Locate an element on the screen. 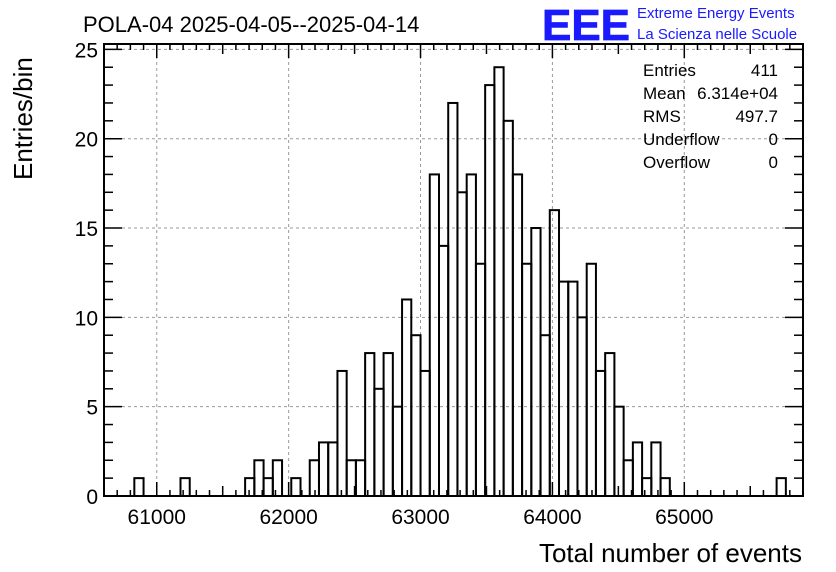  y-tick-label: 5 is located at coordinates (92, 408).